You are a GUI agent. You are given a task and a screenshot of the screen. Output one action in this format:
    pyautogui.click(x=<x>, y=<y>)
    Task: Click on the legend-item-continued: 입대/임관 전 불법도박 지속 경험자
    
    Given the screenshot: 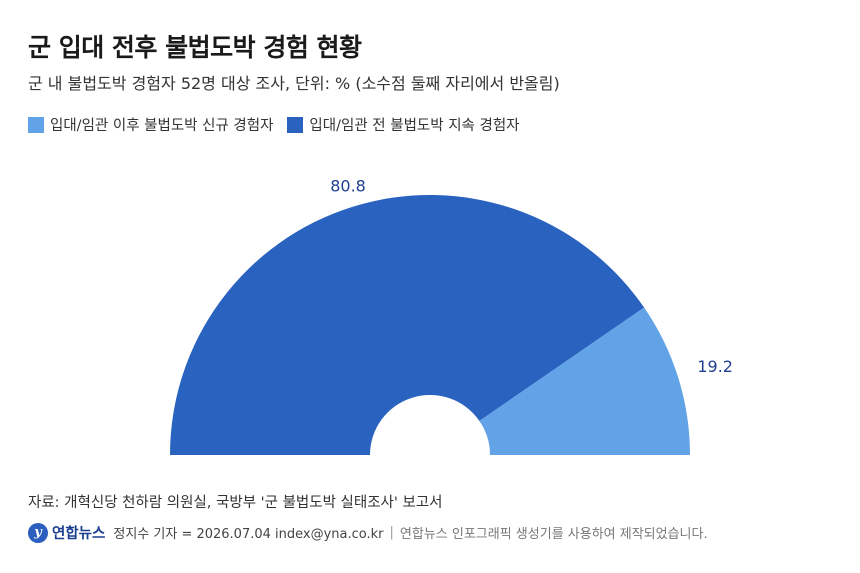 What is the action you would take?
    pyautogui.click(x=403, y=124)
    